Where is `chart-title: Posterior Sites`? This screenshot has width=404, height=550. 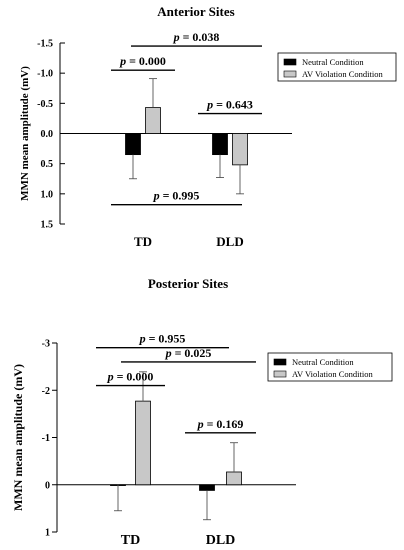 chart-title: Posterior Sites is located at coordinates (188, 283).